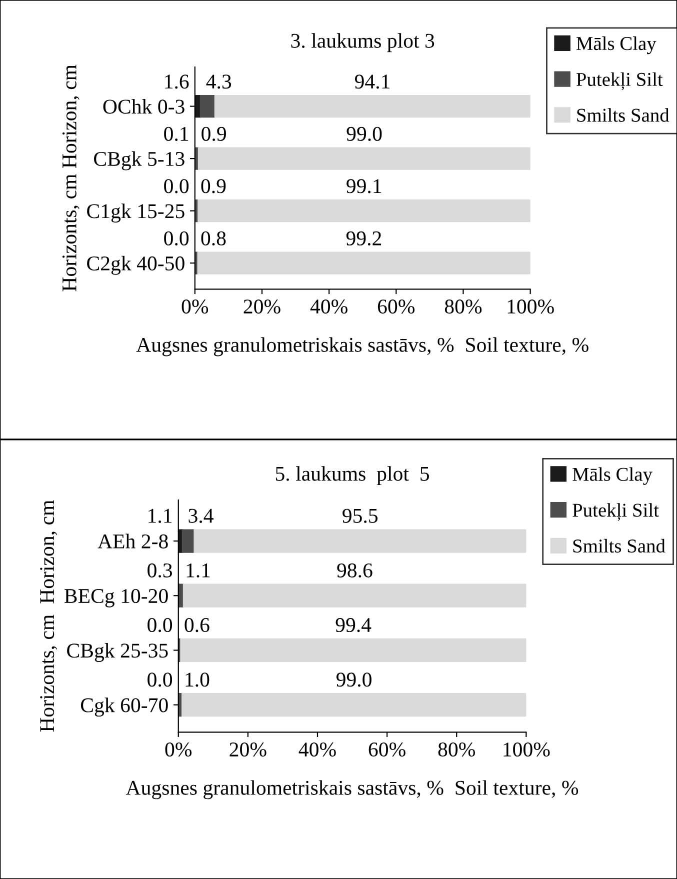 Image resolution: width=677 pixels, height=879 pixels. What do you see at coordinates (117, 652) in the screenshot?
I see `y-tick-label: CBgk 25-35` at bounding box center [117, 652].